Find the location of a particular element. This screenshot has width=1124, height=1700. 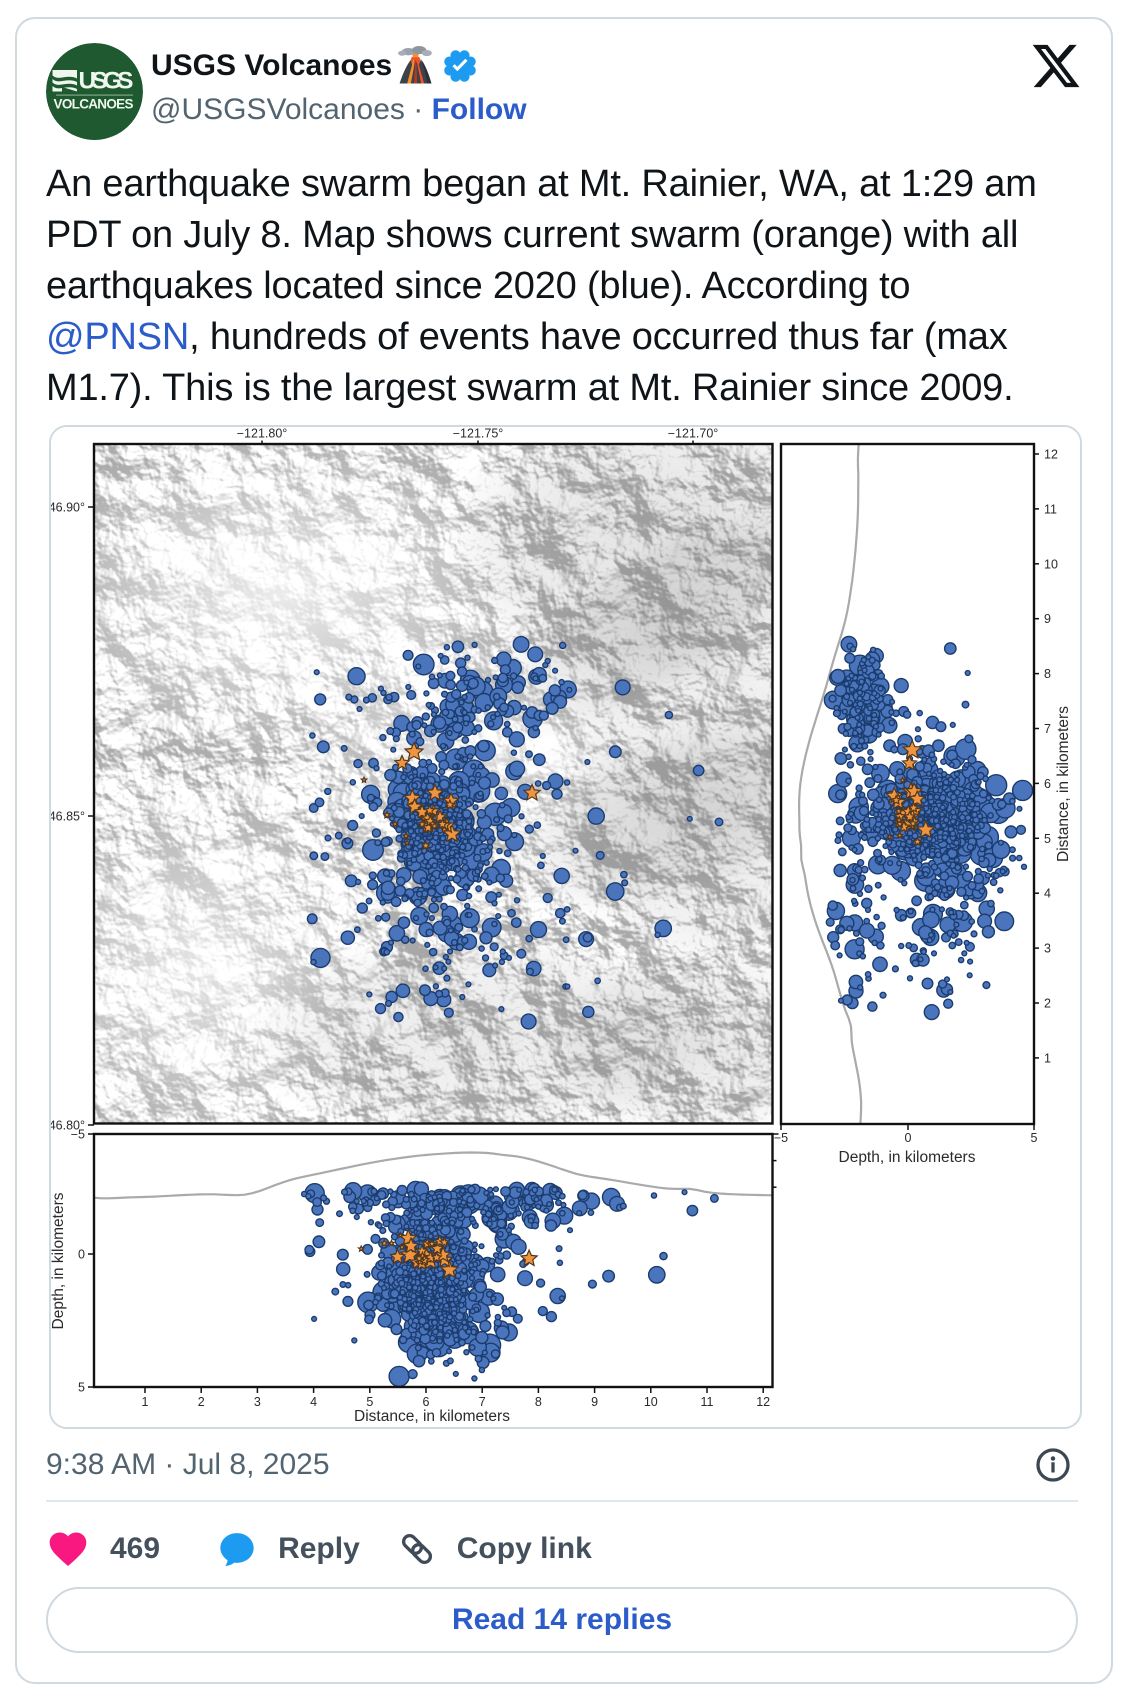

svg-text: −121.70° is located at coordinates (693, 433).